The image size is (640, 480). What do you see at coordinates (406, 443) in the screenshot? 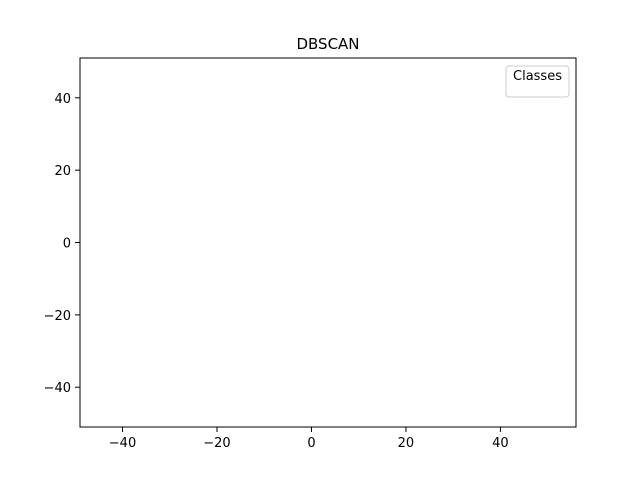
I see `x-tick-label: 20` at bounding box center [406, 443].